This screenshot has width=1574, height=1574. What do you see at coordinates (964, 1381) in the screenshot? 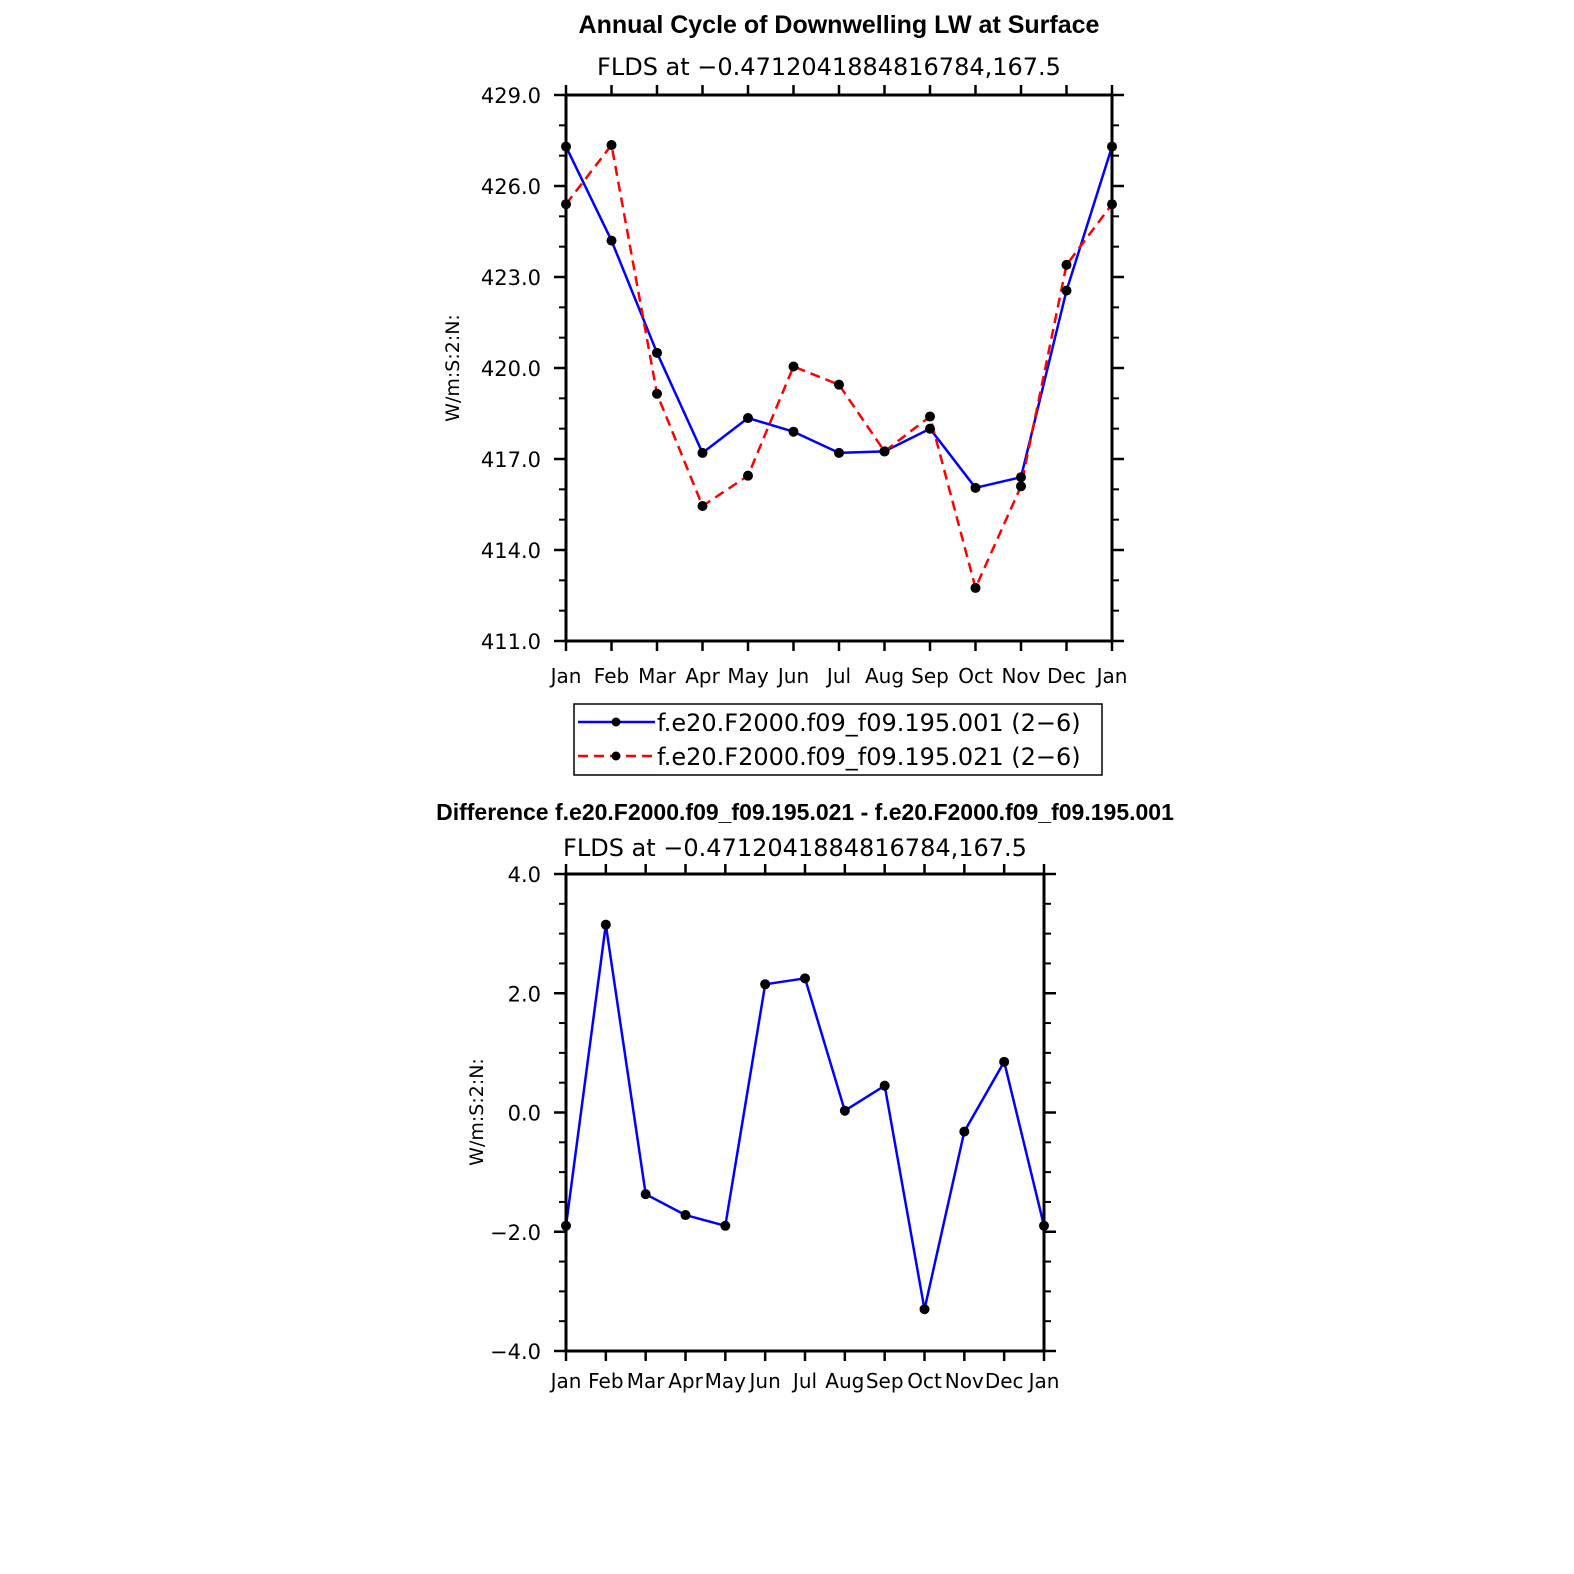
I see `chart2-x-tick-label: Nov` at bounding box center [964, 1381].